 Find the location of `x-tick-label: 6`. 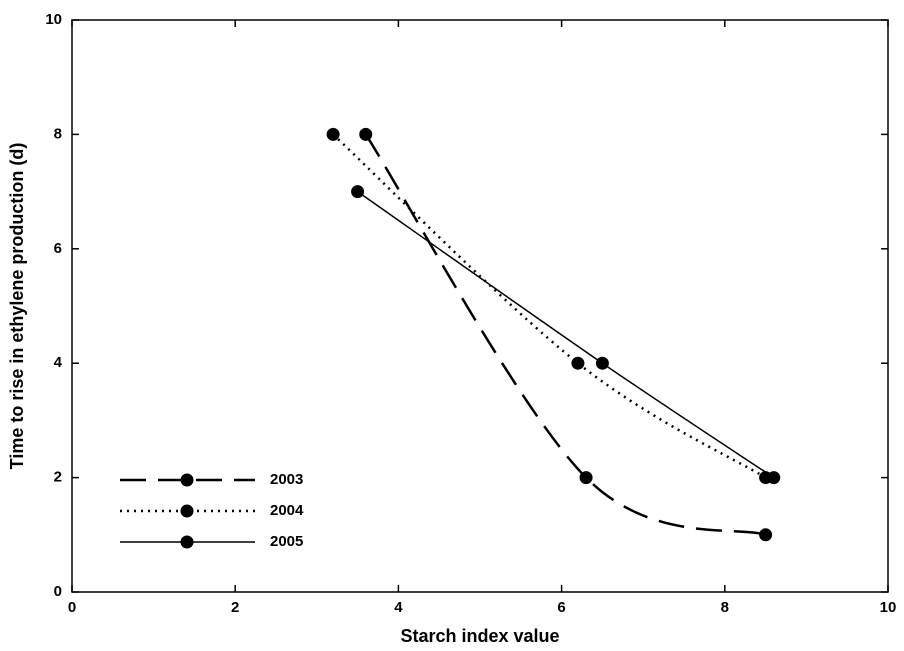

x-tick-label: 6 is located at coordinates (561, 607).